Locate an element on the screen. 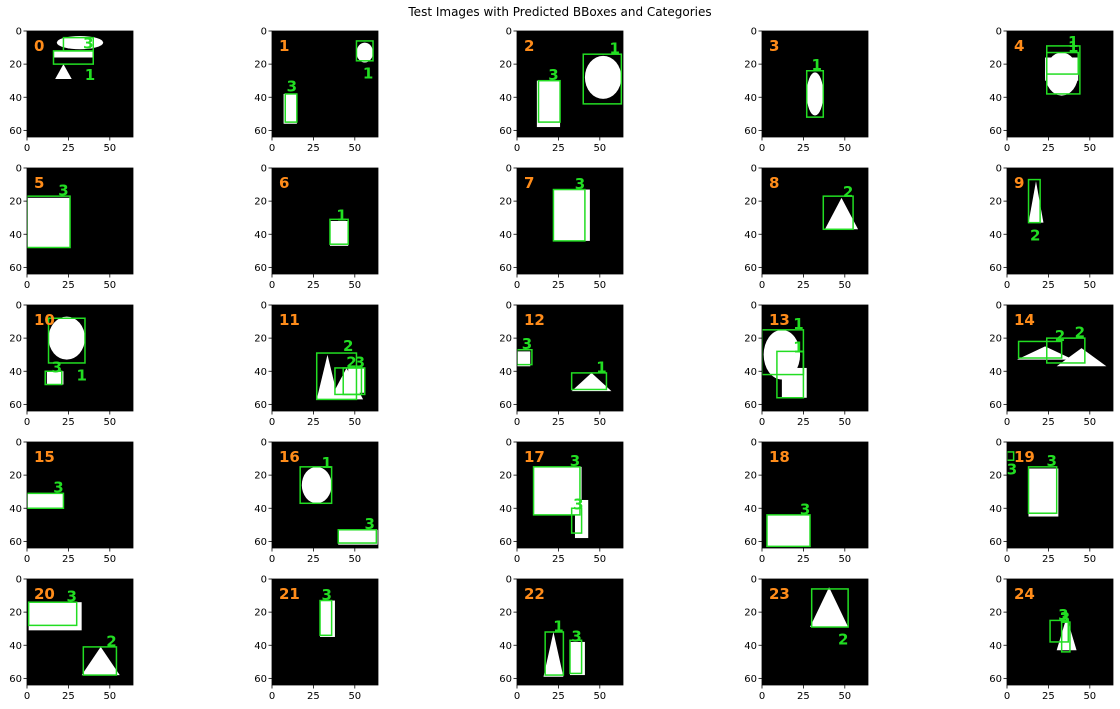 This screenshot has width=1120, height=709. image-index-label: 0 is located at coordinates (39, 46).